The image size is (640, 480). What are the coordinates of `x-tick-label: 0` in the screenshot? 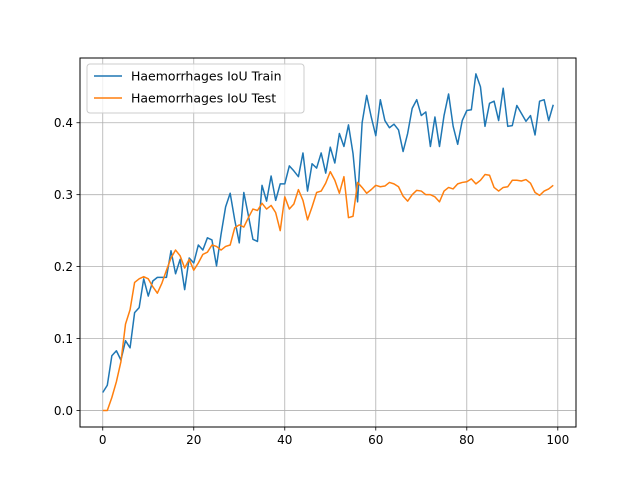 It's located at (103, 440).